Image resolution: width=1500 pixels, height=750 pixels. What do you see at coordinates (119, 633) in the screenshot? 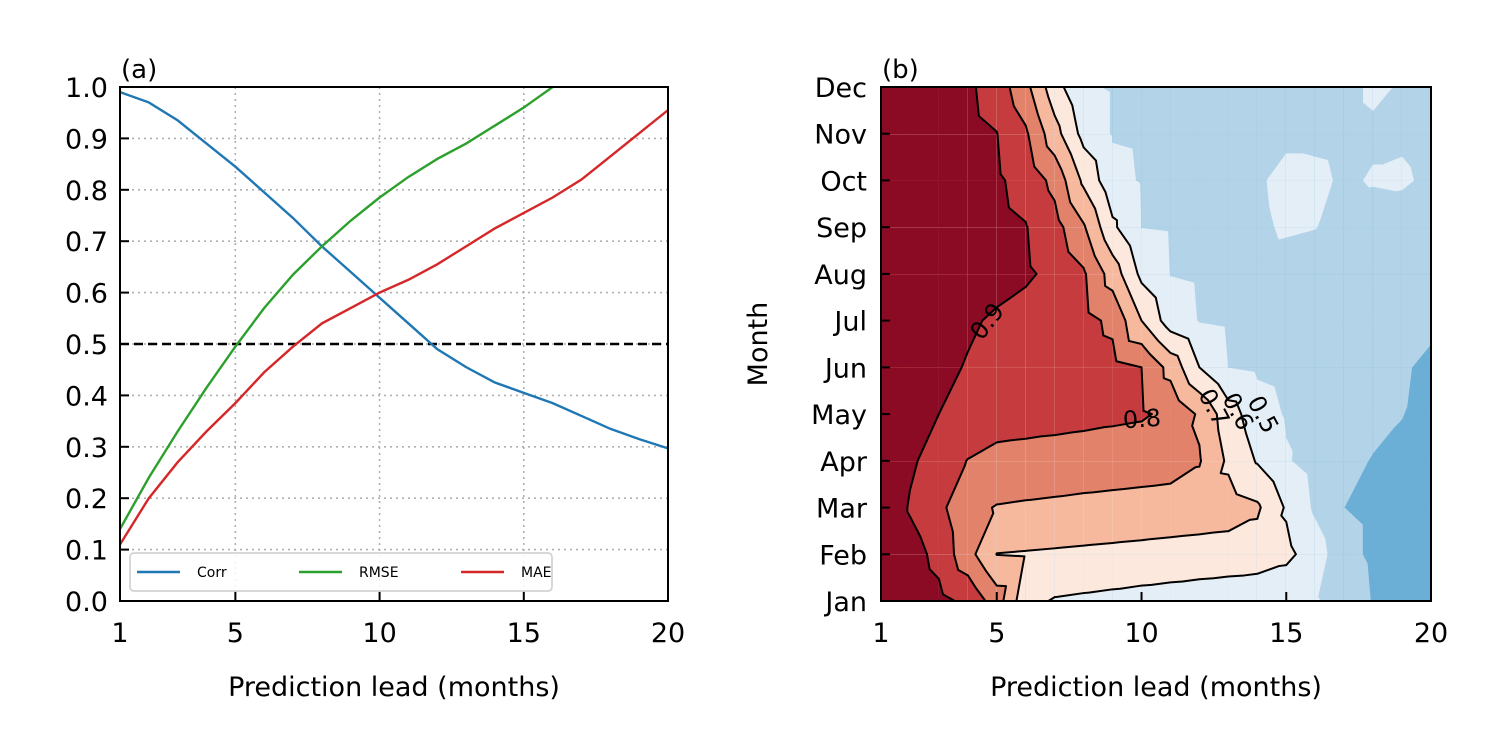
I see `x-tick-label: 1` at bounding box center [119, 633].